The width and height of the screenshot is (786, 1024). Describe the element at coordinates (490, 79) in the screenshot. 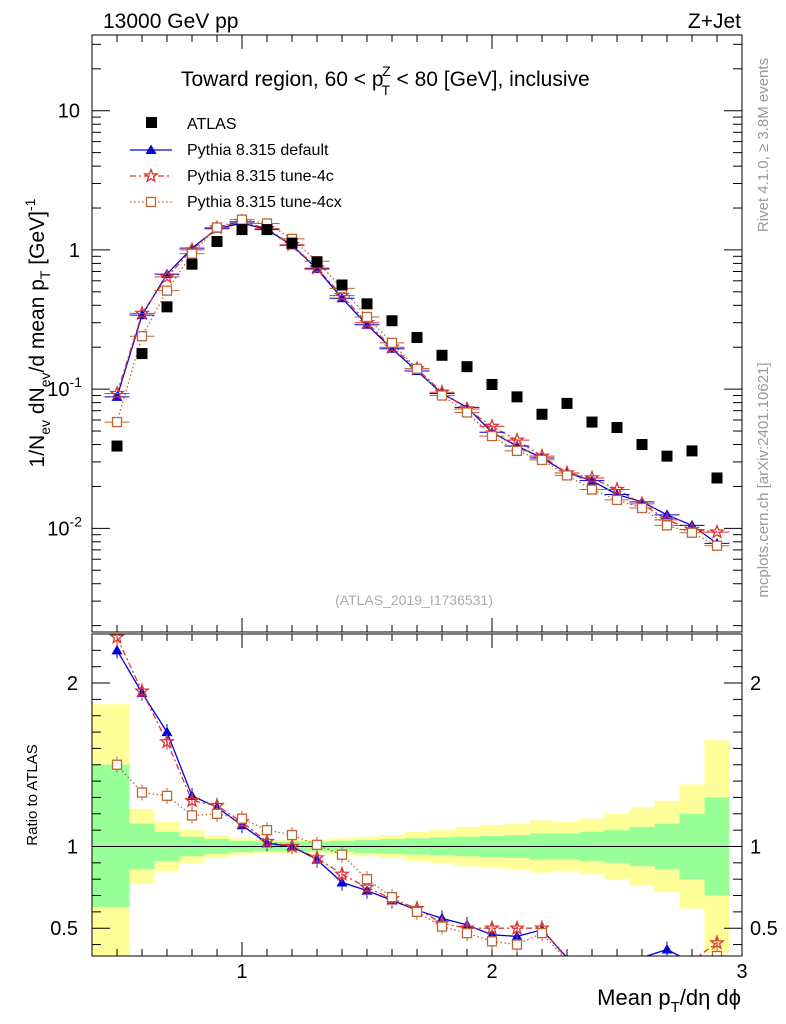

I see `plot-title-post: < 80 [GeV], inclusive` at that location.